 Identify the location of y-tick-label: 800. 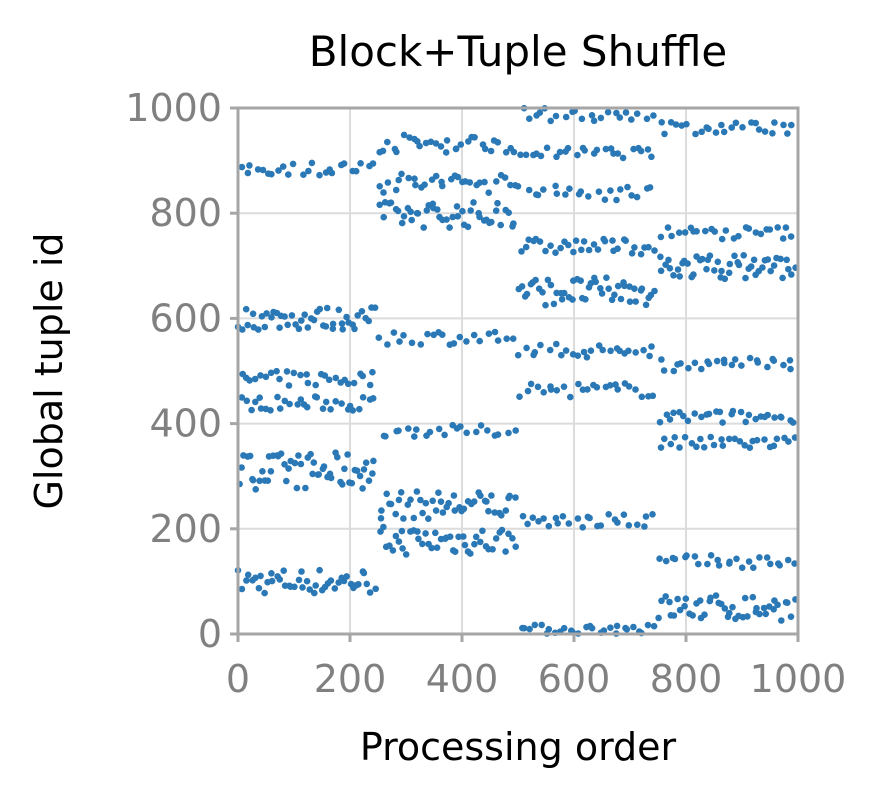
(185, 213).